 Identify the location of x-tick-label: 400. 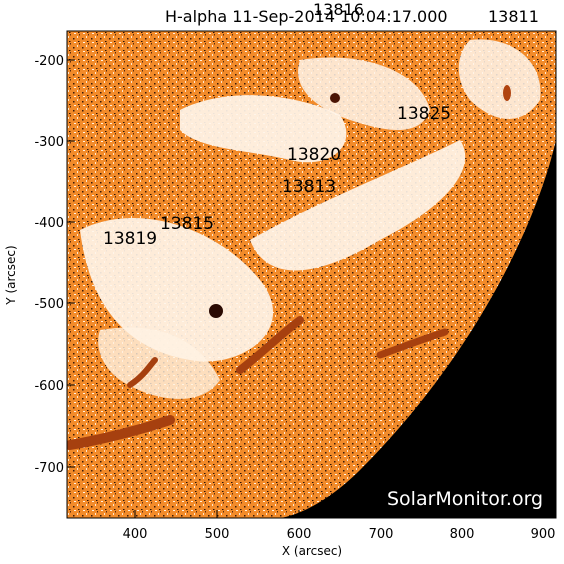
(135, 534).